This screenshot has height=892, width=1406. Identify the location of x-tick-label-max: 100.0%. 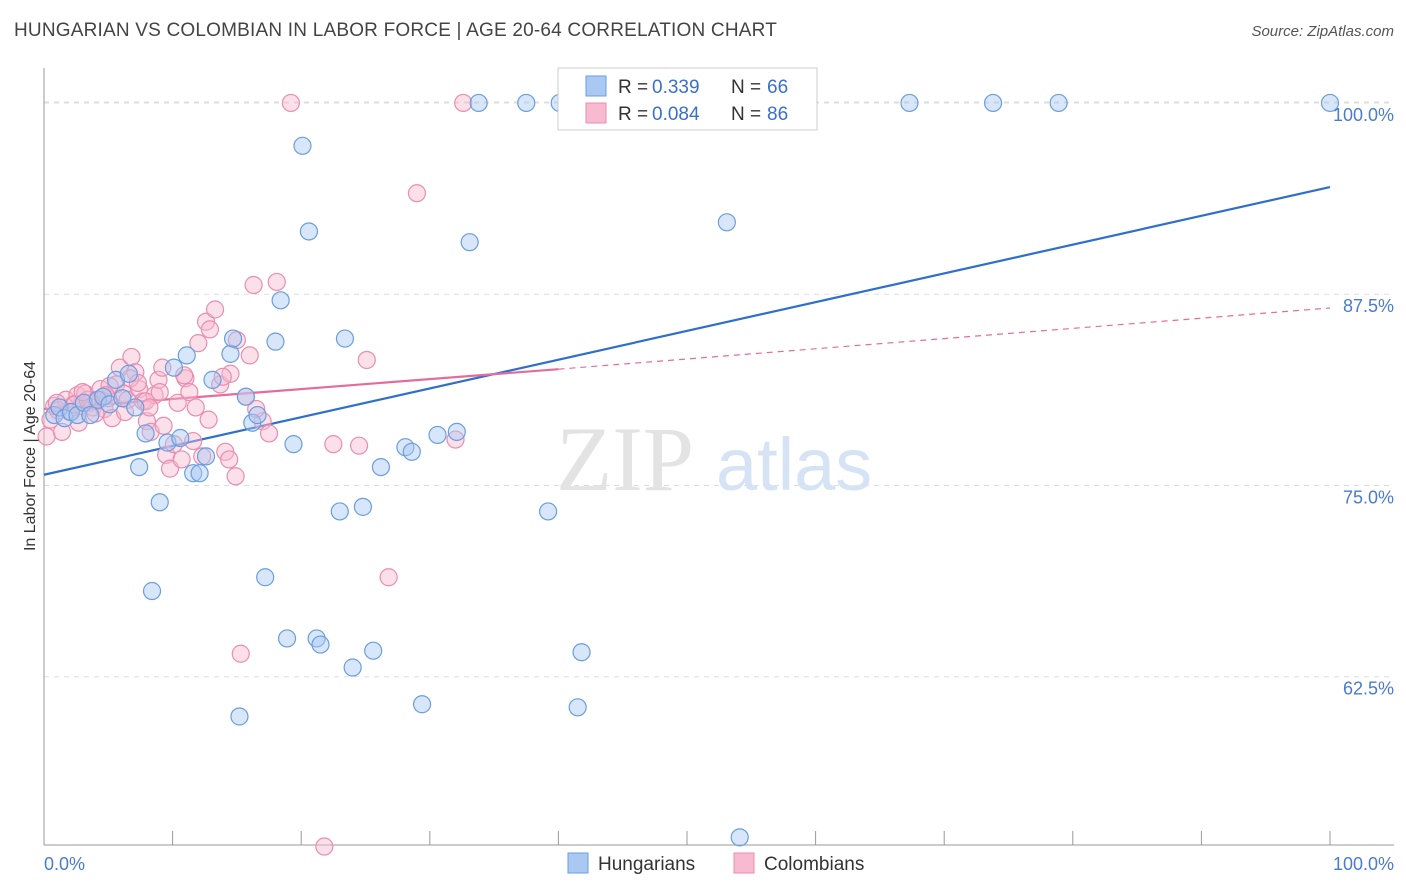
(1363, 864).